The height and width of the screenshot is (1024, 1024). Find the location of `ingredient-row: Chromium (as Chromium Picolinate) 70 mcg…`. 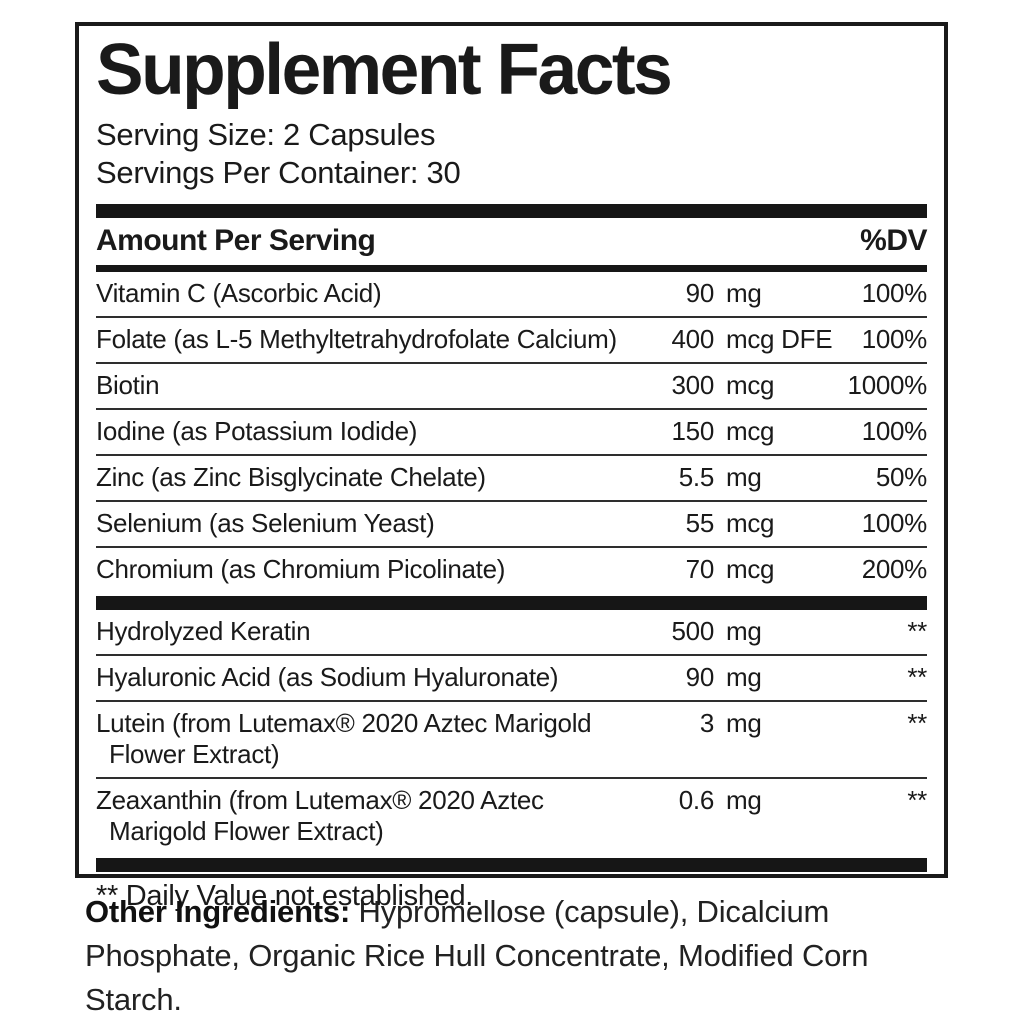

ingredient-row: Chromium (as Chromium Picolinate) 70 mcg… is located at coordinates (511, 569).